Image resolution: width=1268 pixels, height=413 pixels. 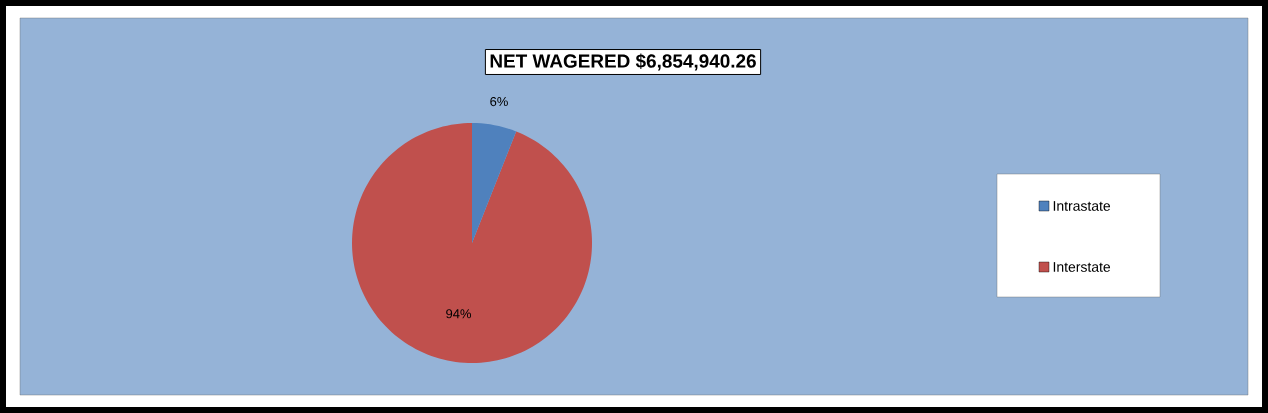 What do you see at coordinates (1082, 206) in the screenshot?
I see `legend-label: Intrastate` at bounding box center [1082, 206].